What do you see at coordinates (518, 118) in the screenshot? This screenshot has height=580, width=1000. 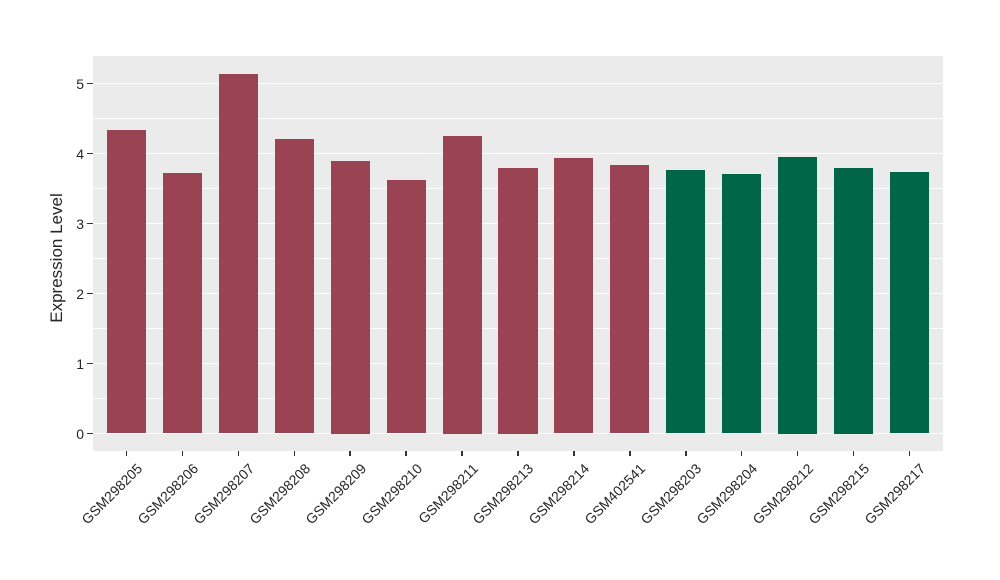 I see `minor-gridline` at bounding box center [518, 118].